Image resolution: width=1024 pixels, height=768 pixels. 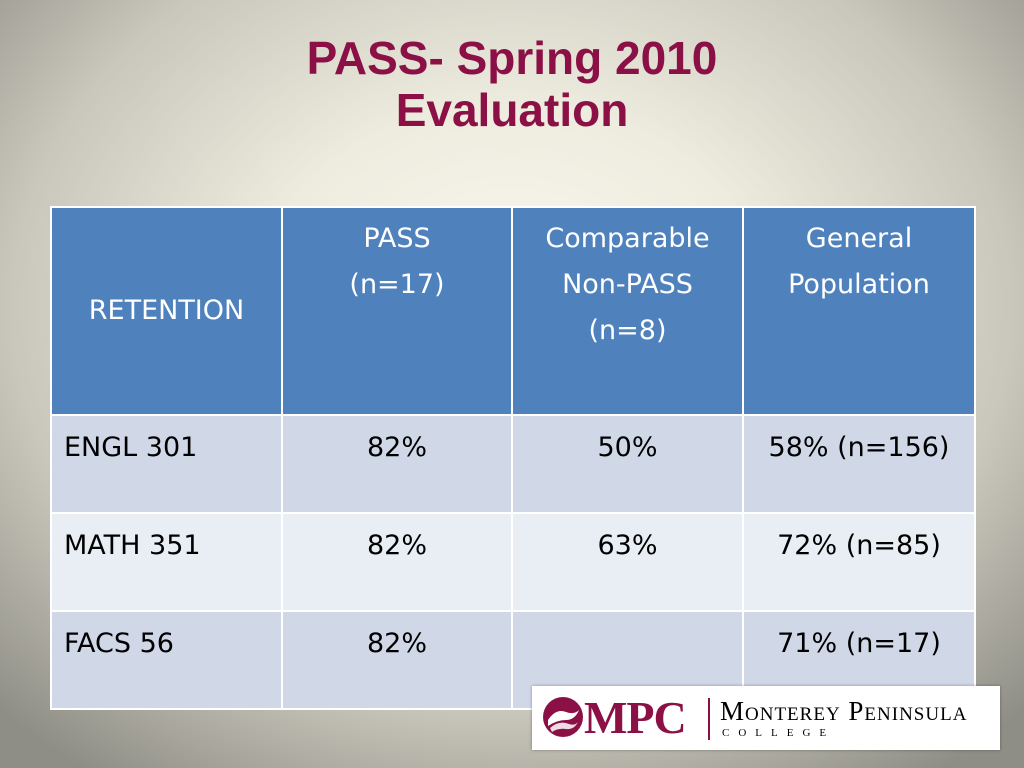 What do you see at coordinates (627, 464) in the screenshot?
I see `non-pass-retention-cell: 50%` at bounding box center [627, 464].